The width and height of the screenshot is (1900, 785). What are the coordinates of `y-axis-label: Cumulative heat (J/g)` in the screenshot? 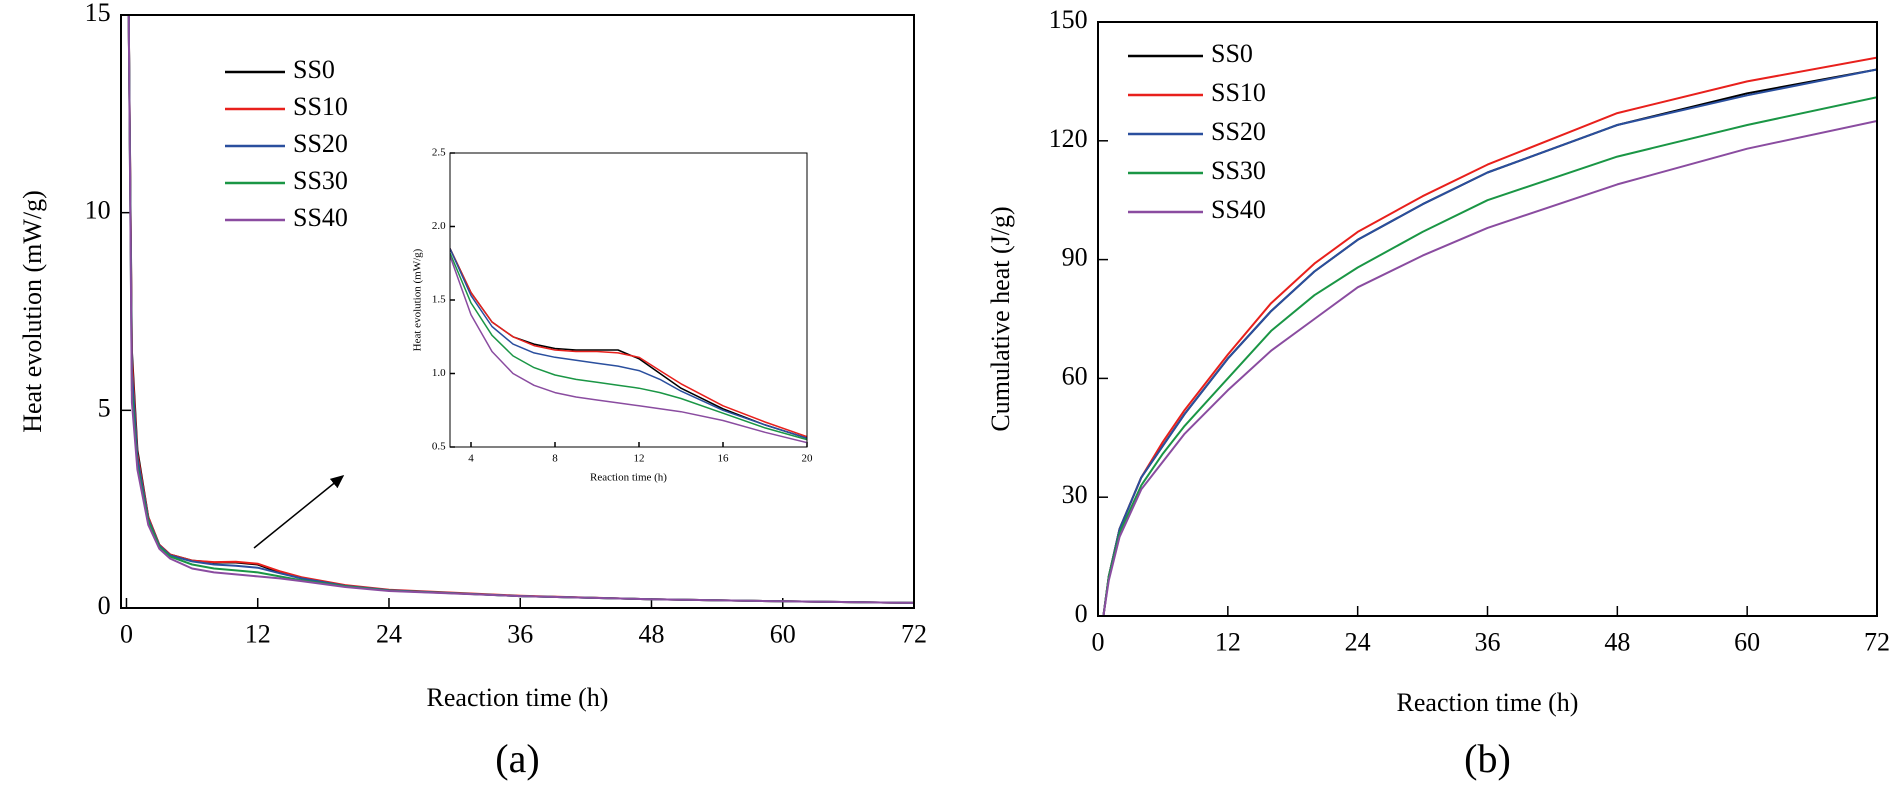 It's located at (1000, 318).